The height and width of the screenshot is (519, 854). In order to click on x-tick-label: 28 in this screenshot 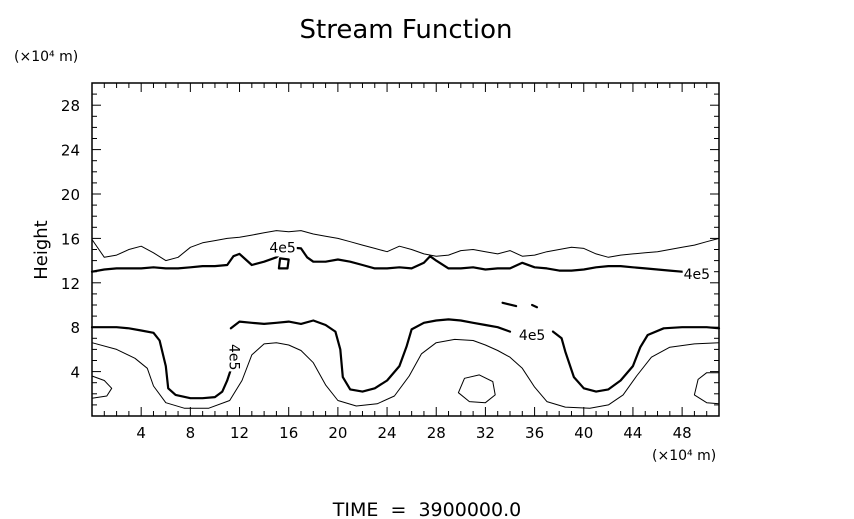, I will do `click(436, 433)`.